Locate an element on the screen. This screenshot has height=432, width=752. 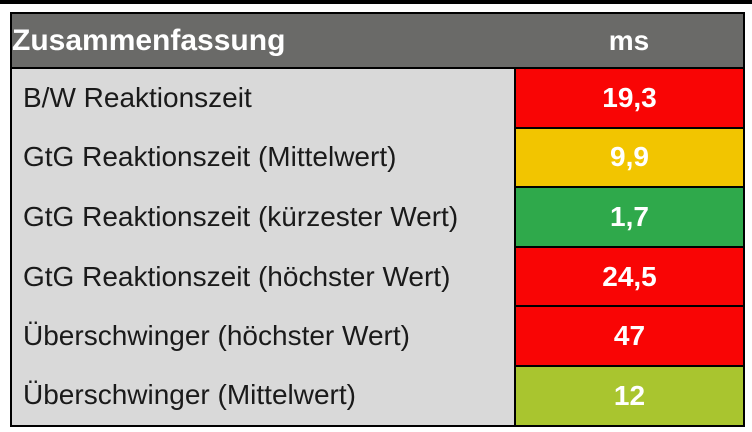
row-label: GtG Reaktionszeit (Mittelwert) is located at coordinates (263, 157).